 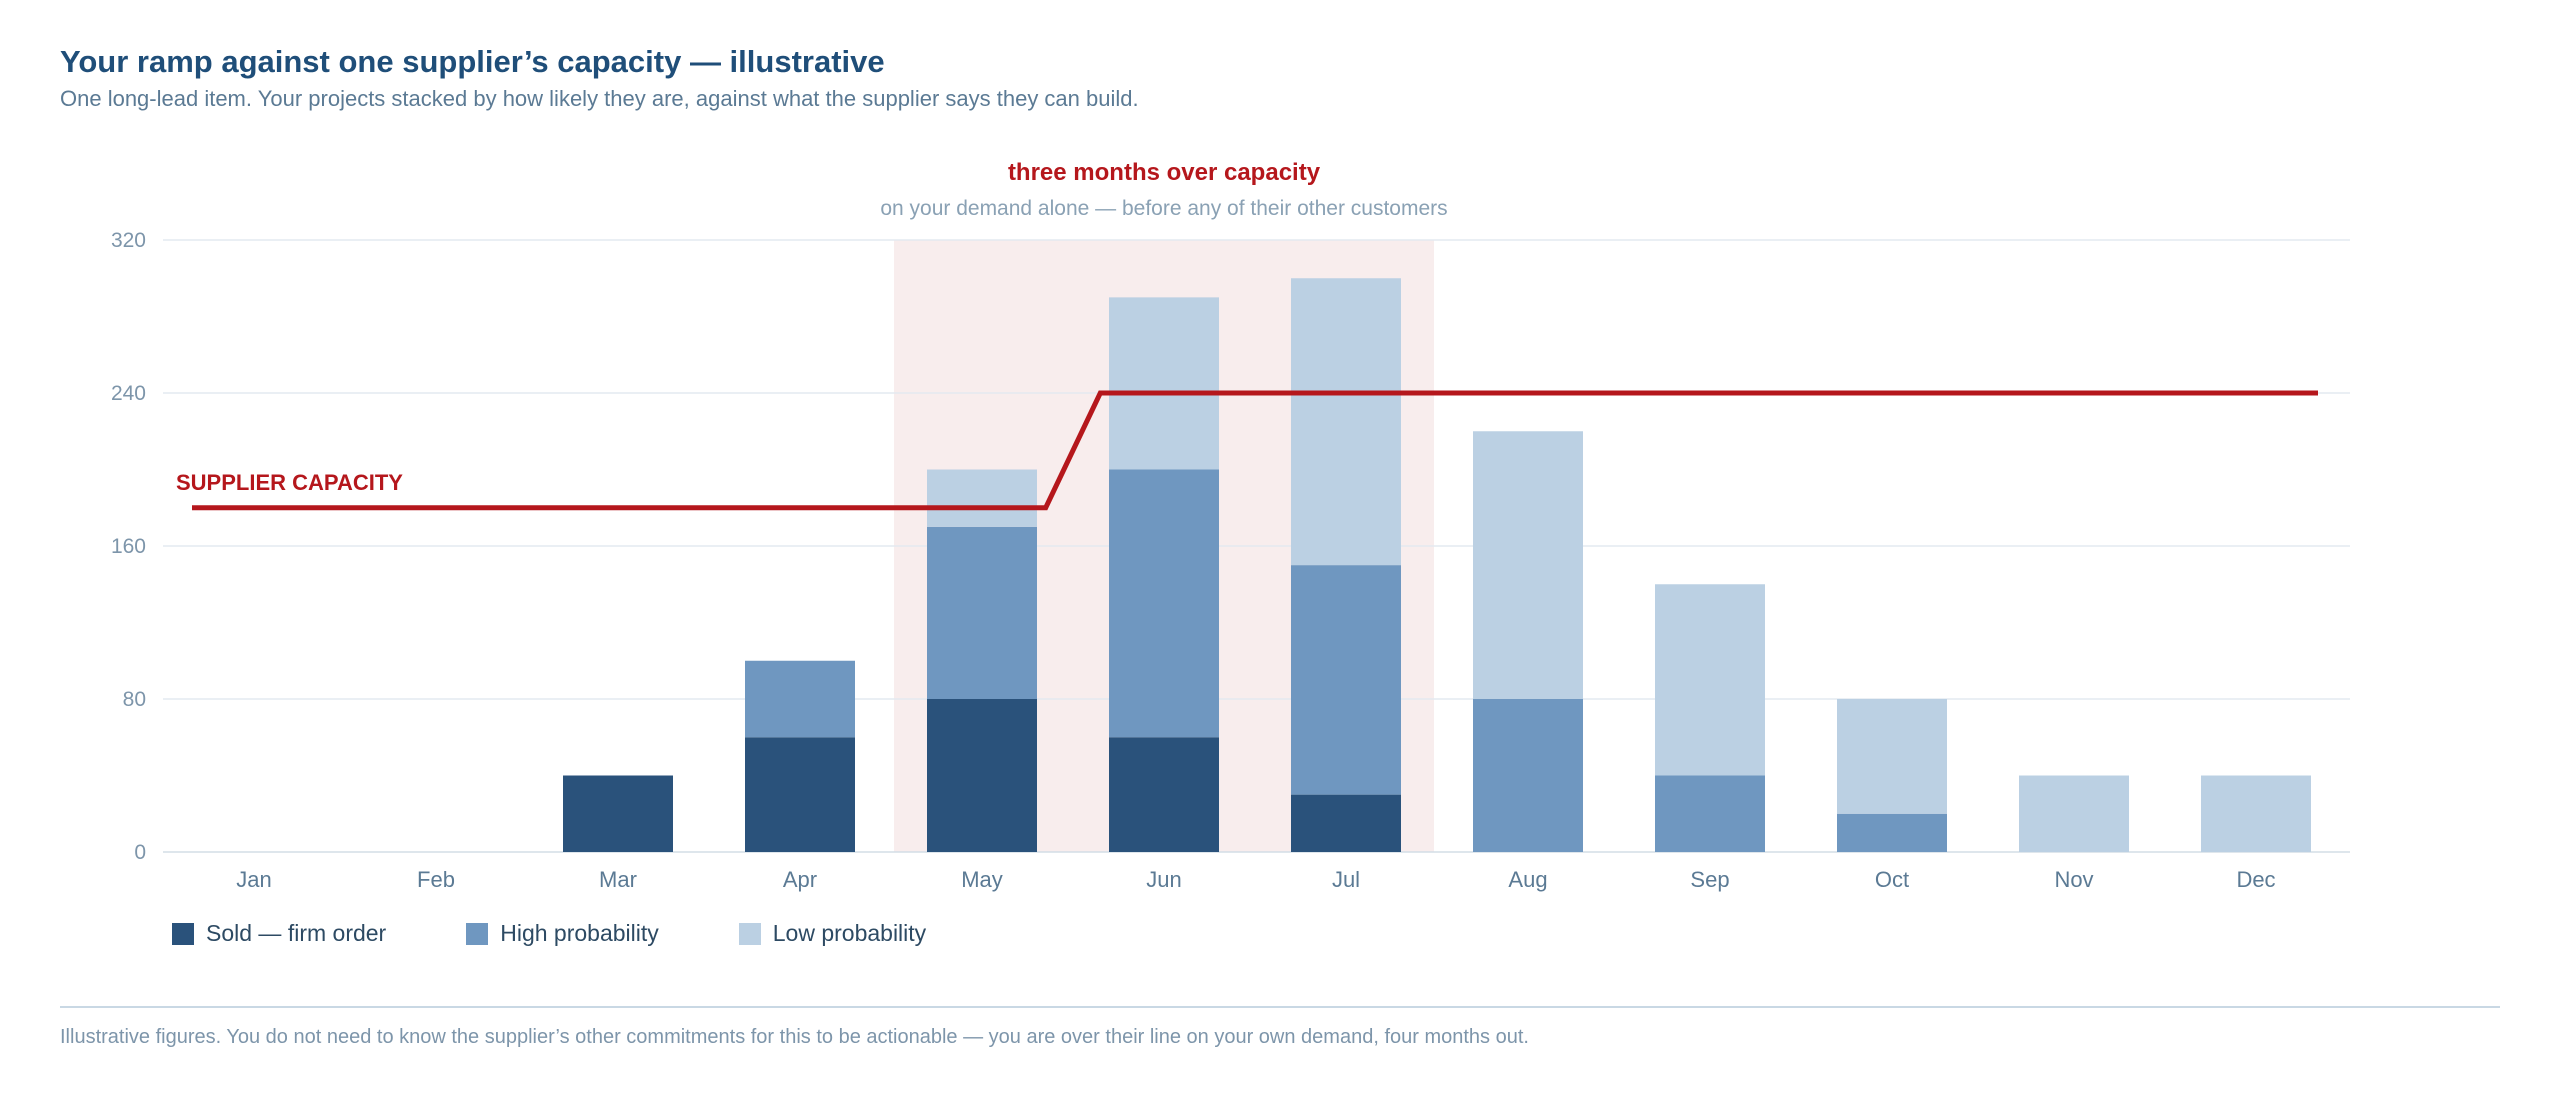 What do you see at coordinates (2255, 879) in the screenshot?
I see `x-tick-label: Dec` at bounding box center [2255, 879].